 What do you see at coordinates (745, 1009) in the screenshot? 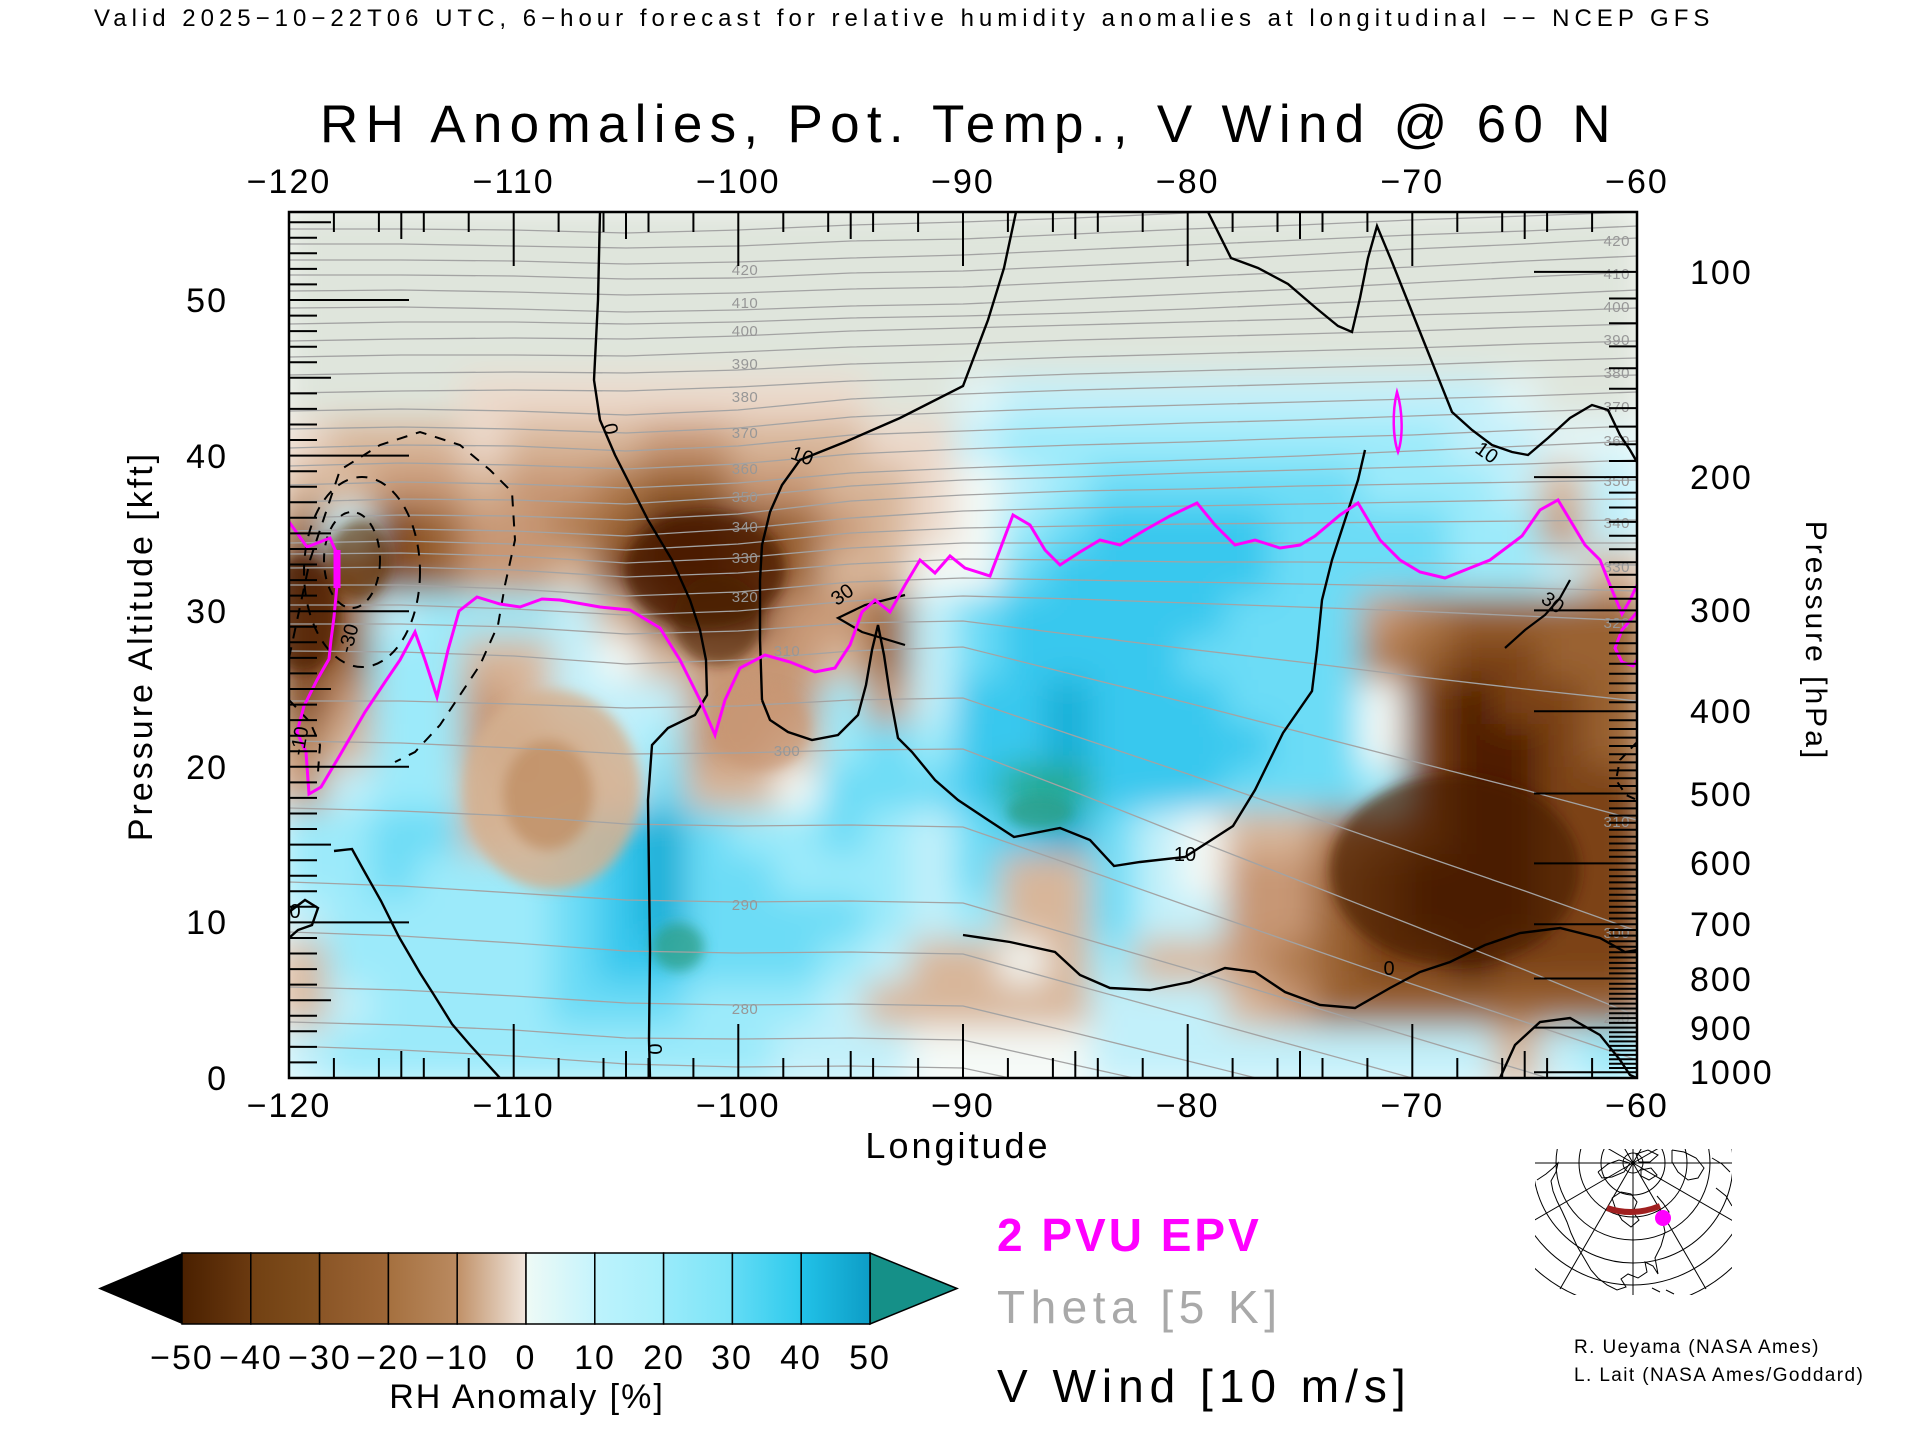
I see `svg-text: 280` at bounding box center [745, 1009].